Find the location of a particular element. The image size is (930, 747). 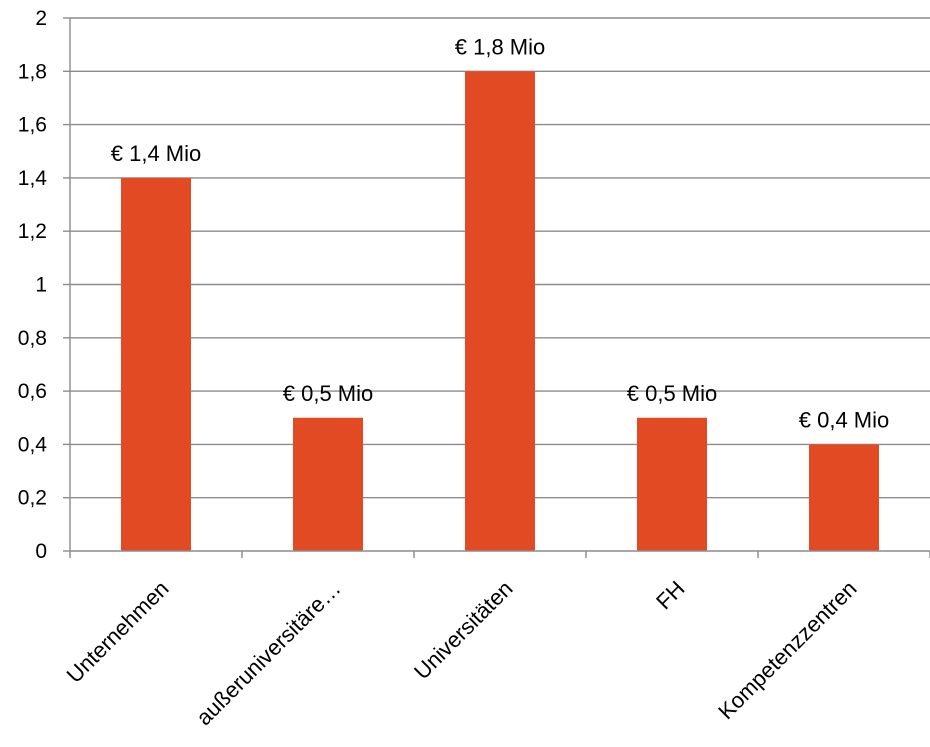

x-tick-label: Unternehmen is located at coordinates (118, 632).